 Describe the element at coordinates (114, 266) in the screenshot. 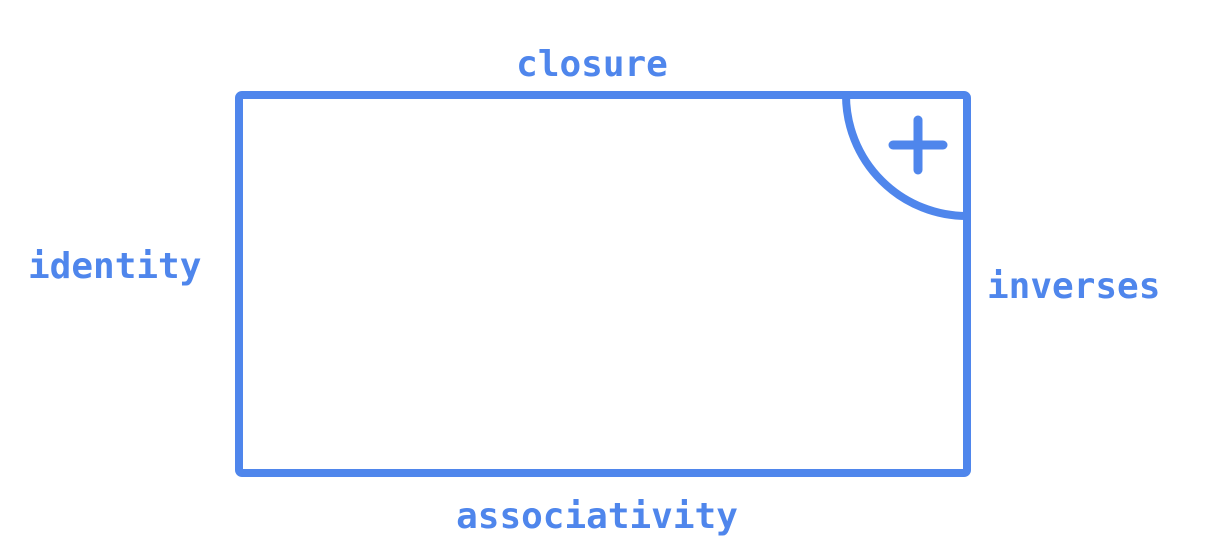

I see `label-left: identity` at that location.